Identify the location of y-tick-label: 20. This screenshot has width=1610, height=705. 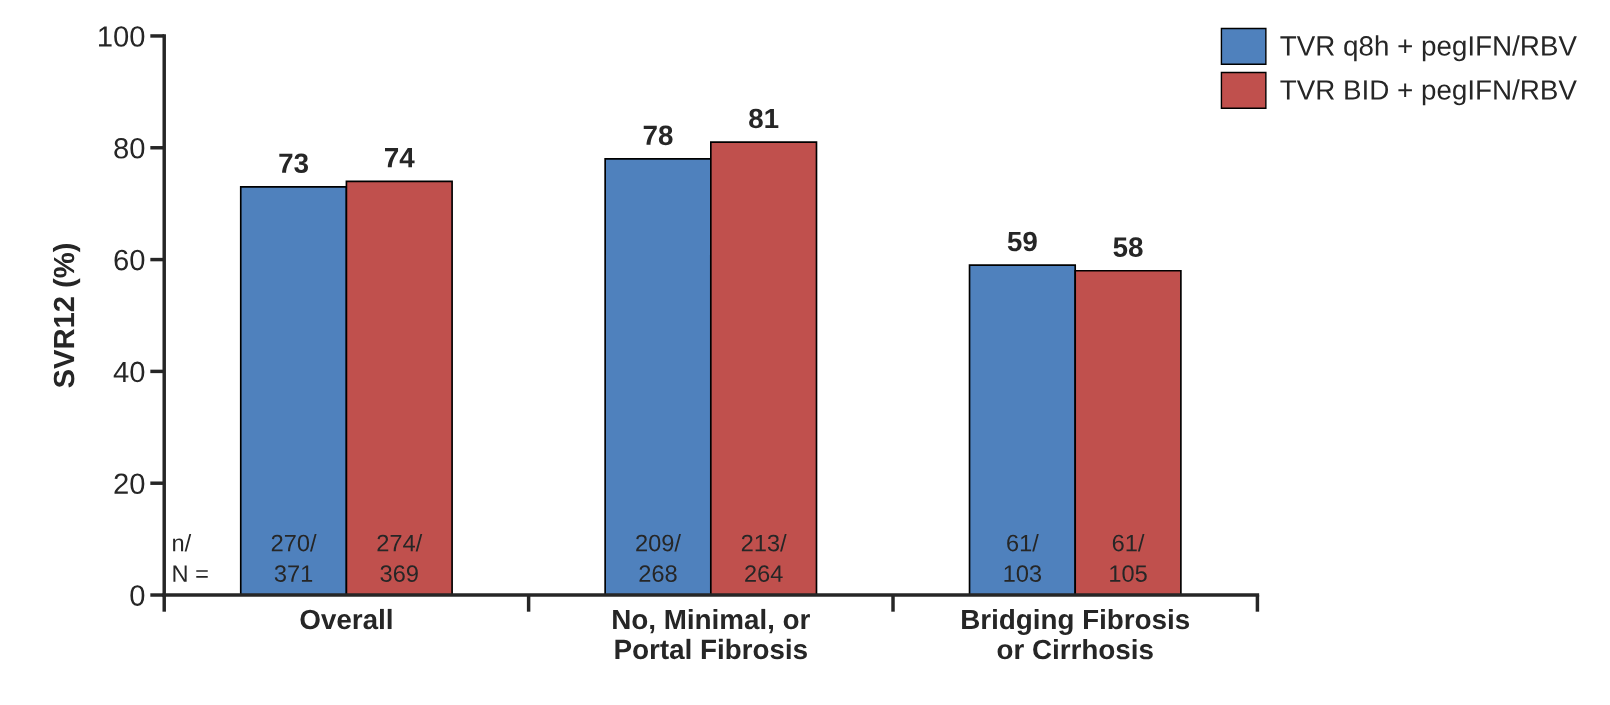
(129, 484).